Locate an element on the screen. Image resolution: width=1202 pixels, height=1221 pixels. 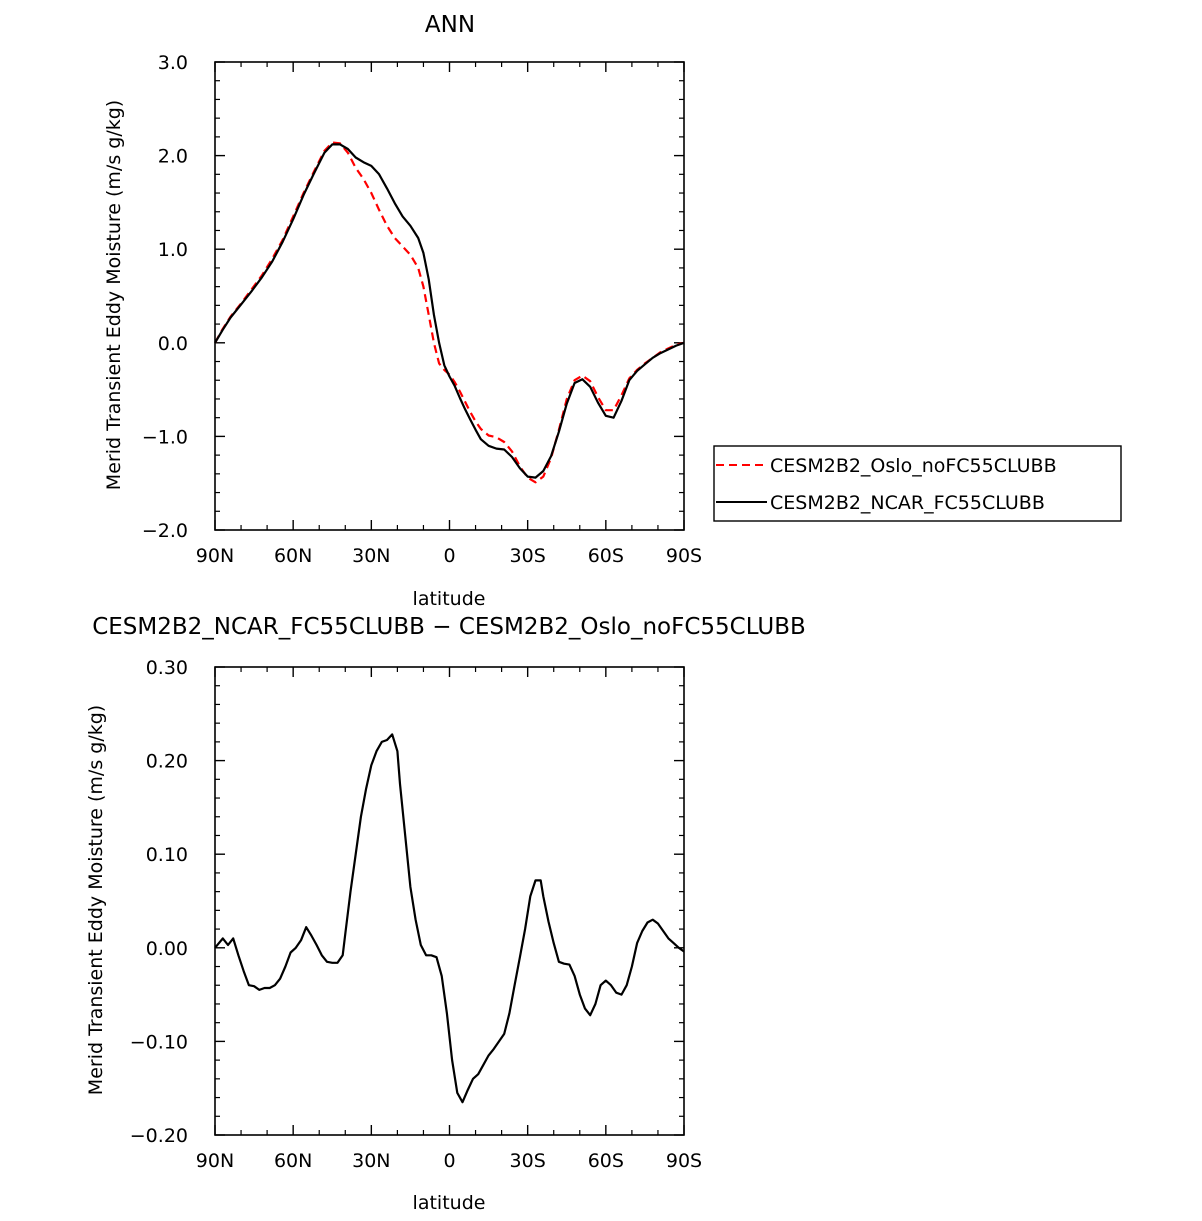
bottom-y-tick-label: 0.20 is located at coordinates (167, 762).